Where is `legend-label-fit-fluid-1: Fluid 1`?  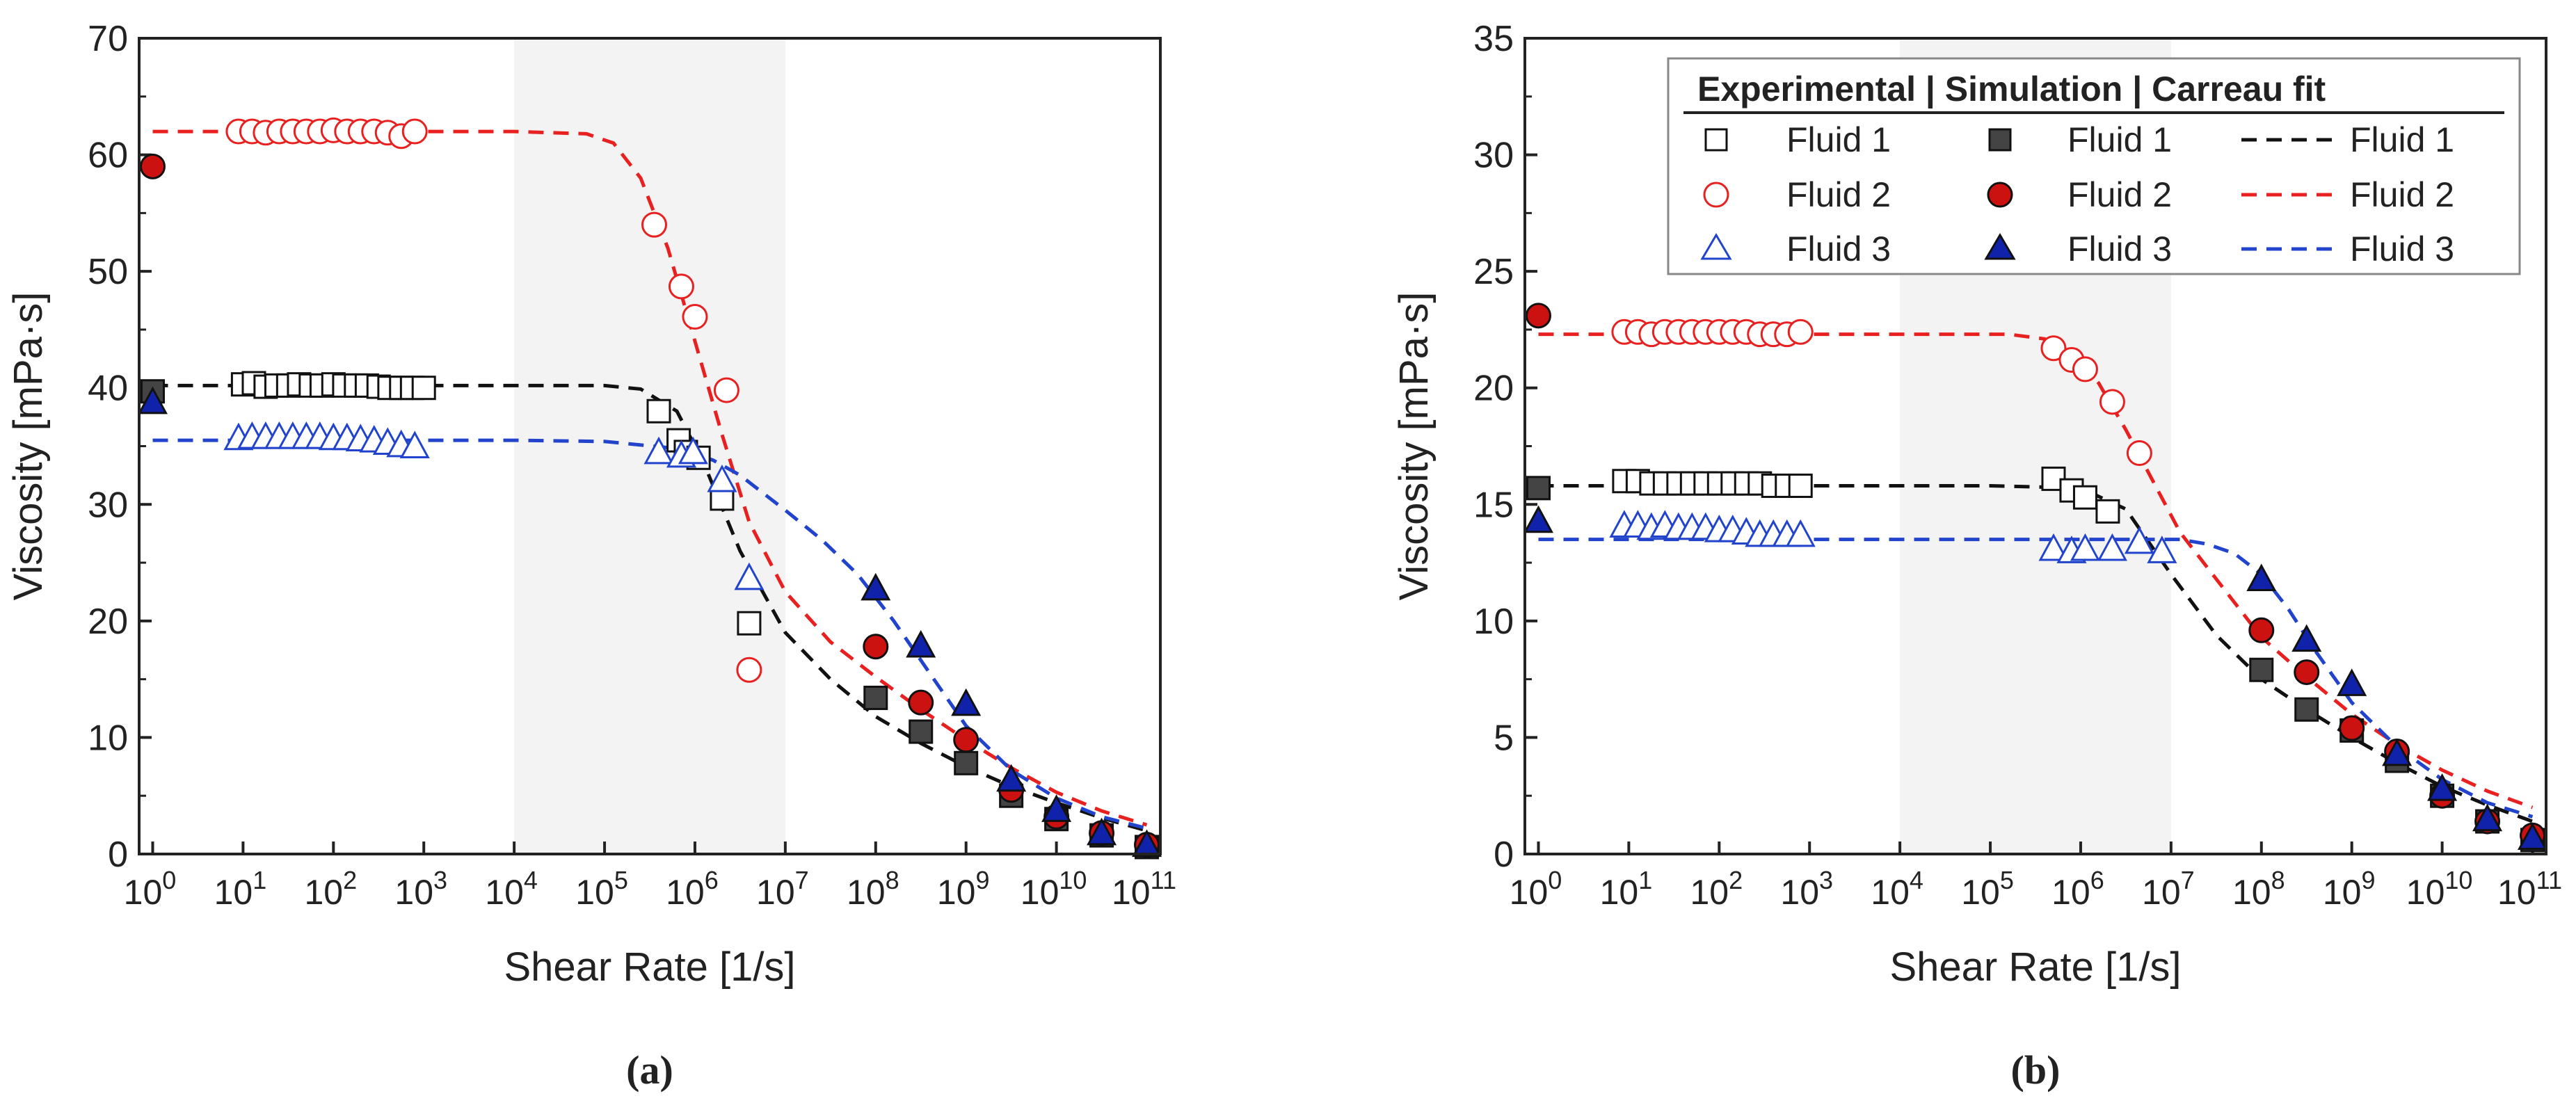 legend-label-fit-fluid-1: Fluid 1 is located at coordinates (2402, 139).